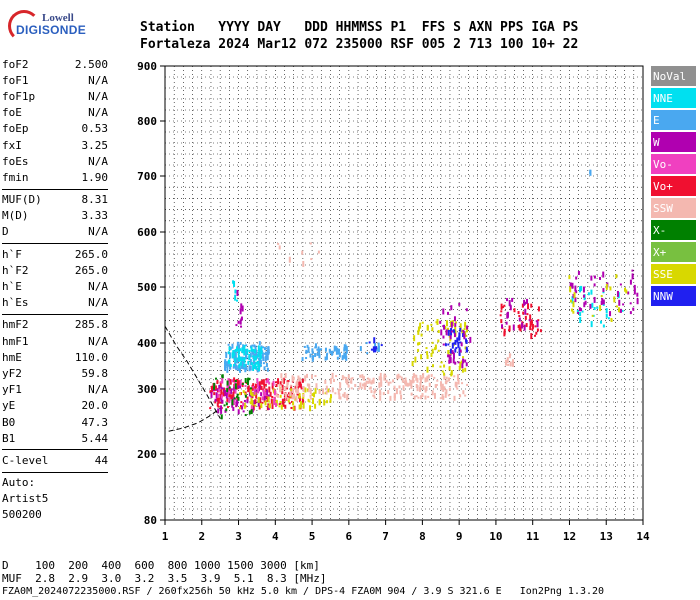 The width and height of the screenshot is (700, 600). What do you see at coordinates (9, 438) in the screenshot?
I see `scaled-param-name: B1` at bounding box center [9, 438].